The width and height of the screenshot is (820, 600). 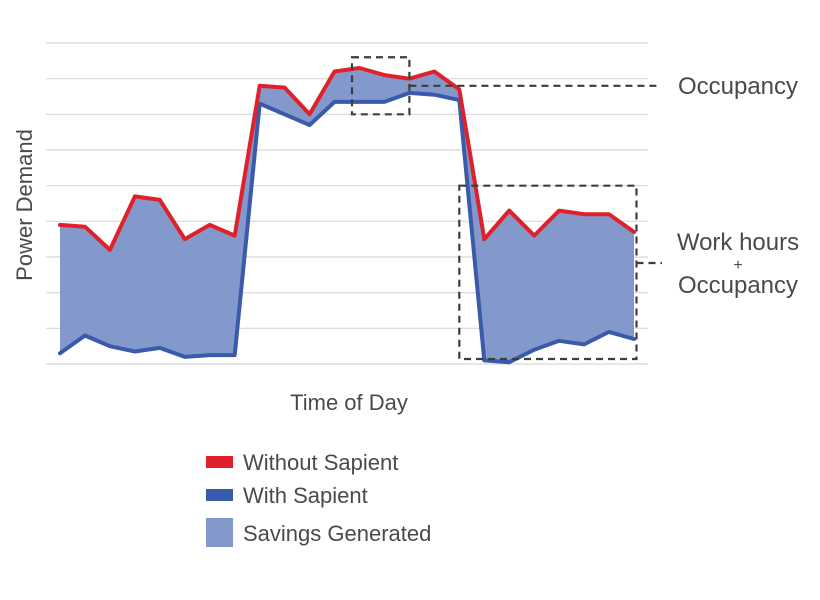 What do you see at coordinates (349, 402) in the screenshot?
I see `x-axis-label: Time of Day` at bounding box center [349, 402].